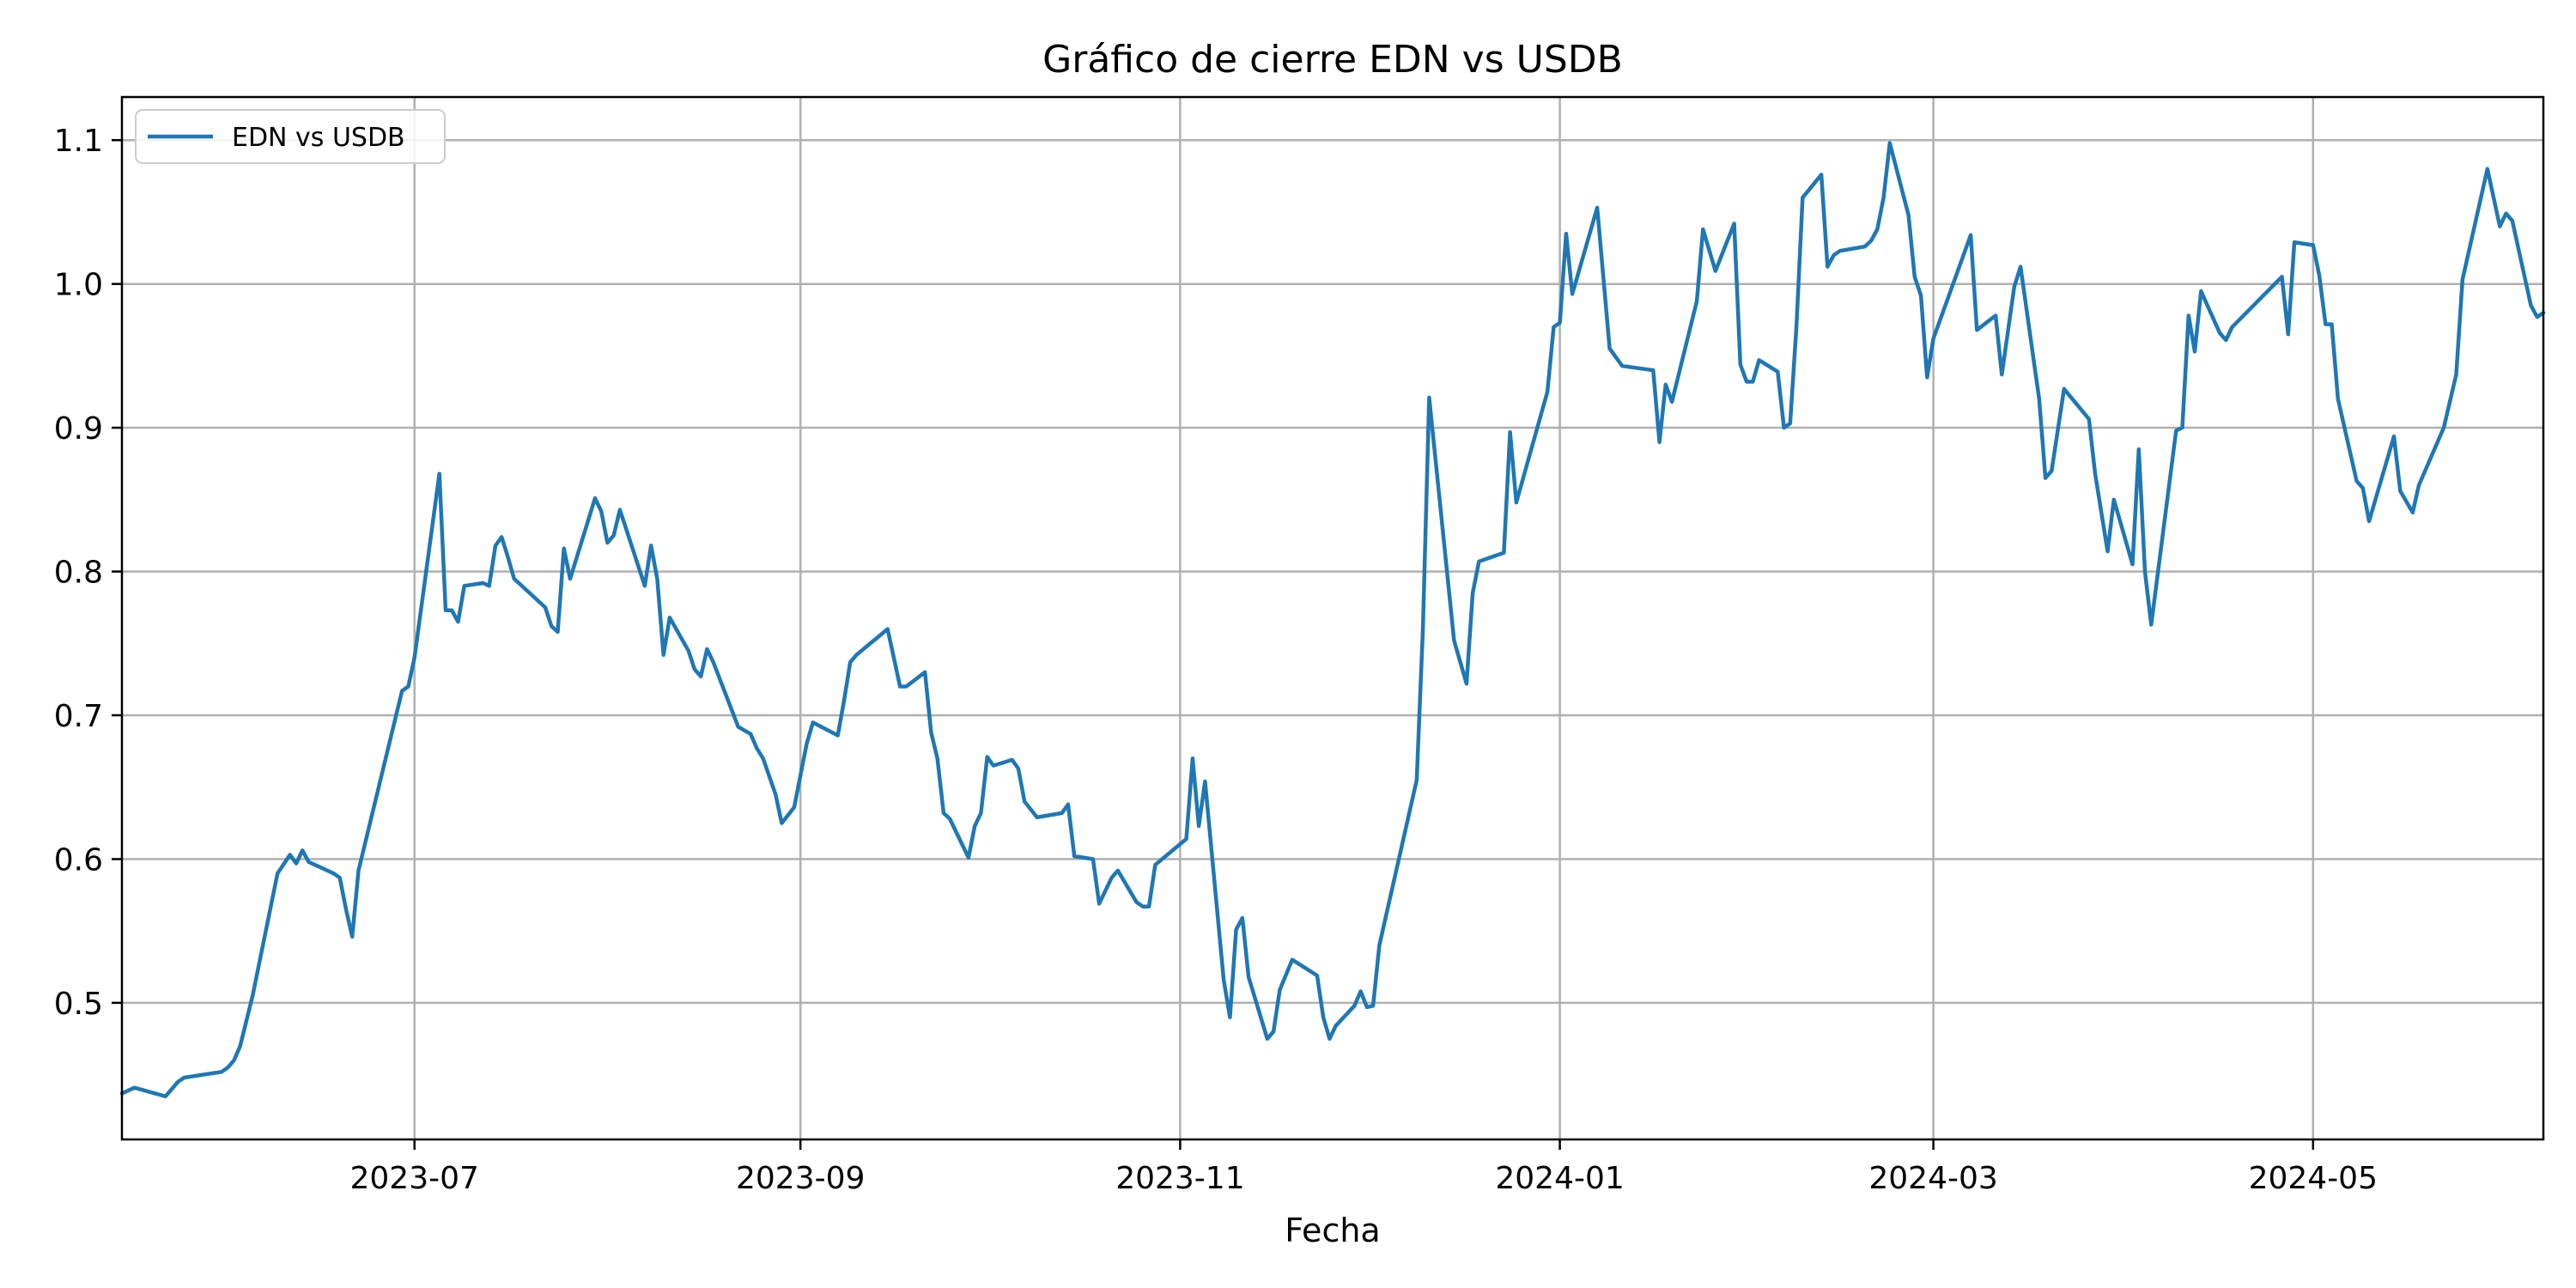  I want to click on legend-box, so click(291, 137).